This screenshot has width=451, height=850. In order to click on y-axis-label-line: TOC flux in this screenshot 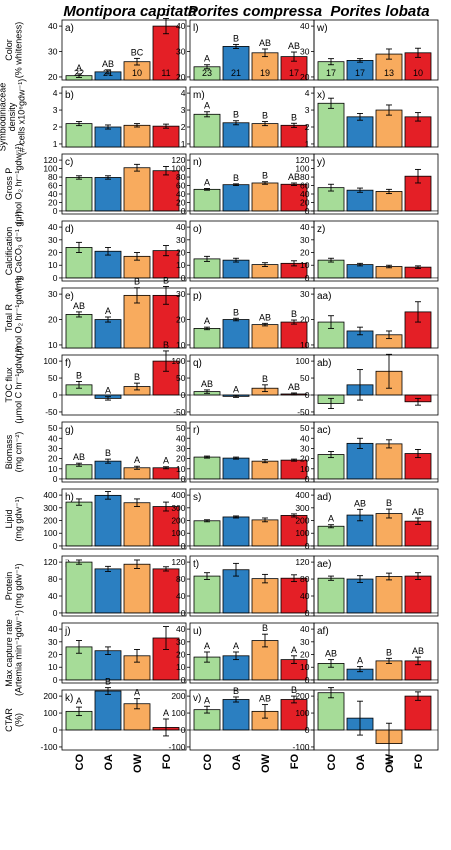, I will do `click(9, 385)`.